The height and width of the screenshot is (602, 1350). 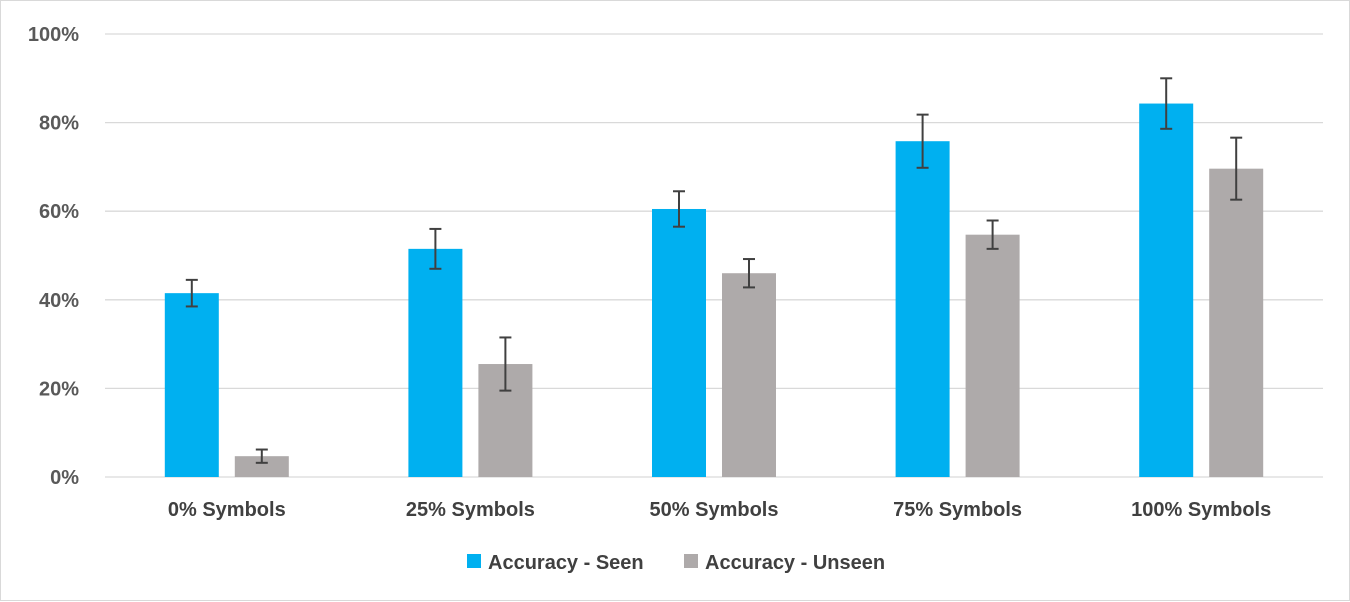 What do you see at coordinates (59, 212) in the screenshot?
I see `y-tick-label: 60%` at bounding box center [59, 212].